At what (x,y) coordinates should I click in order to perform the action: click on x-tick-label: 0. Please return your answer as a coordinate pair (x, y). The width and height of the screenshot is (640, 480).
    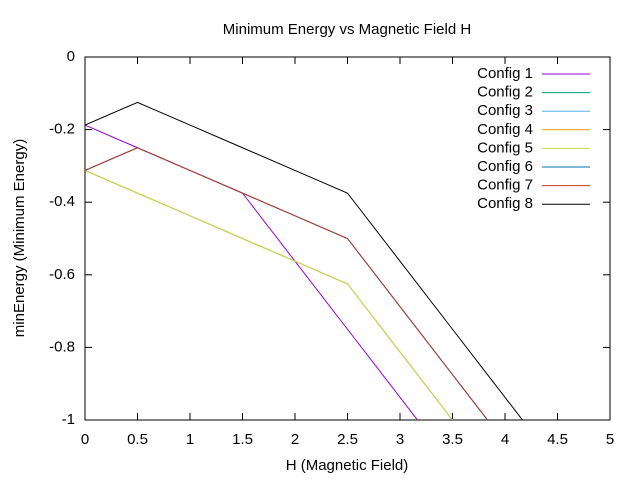
    Looking at the image, I should click on (85, 439).